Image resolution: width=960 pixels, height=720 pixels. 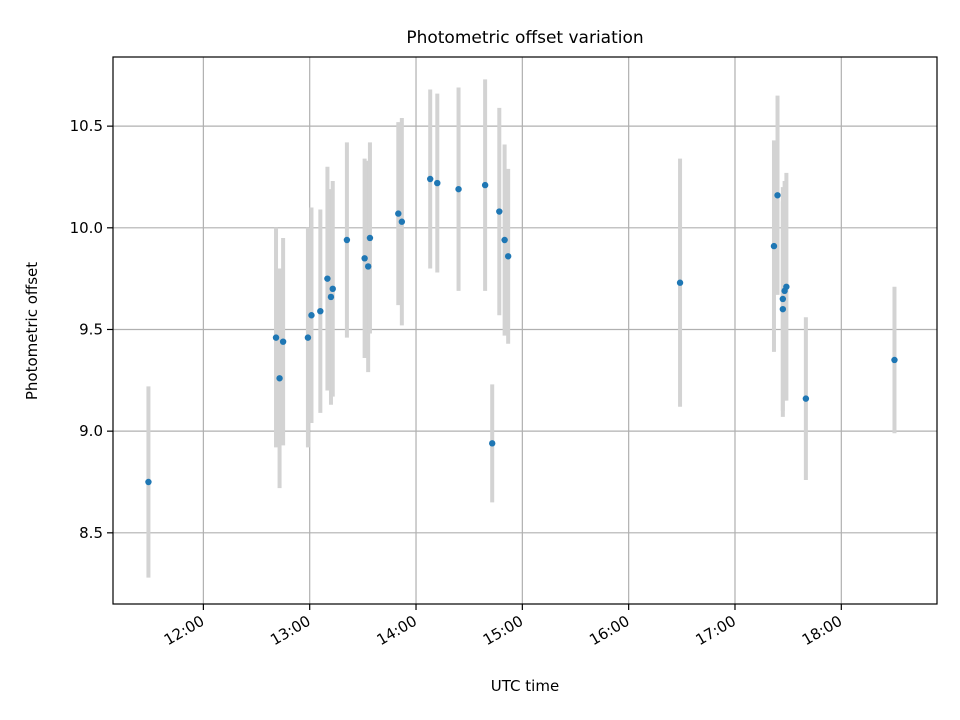 I want to click on y-axis-label: Photometric offset, so click(x=32, y=331).